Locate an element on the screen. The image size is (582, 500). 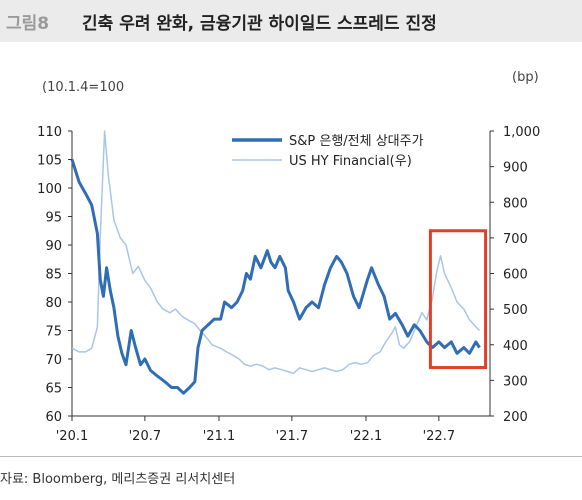
title-bar: 그림8 긴축 우려 완화, 금융기관 하이일드 스프레드 진정 is located at coordinates (291, 21).